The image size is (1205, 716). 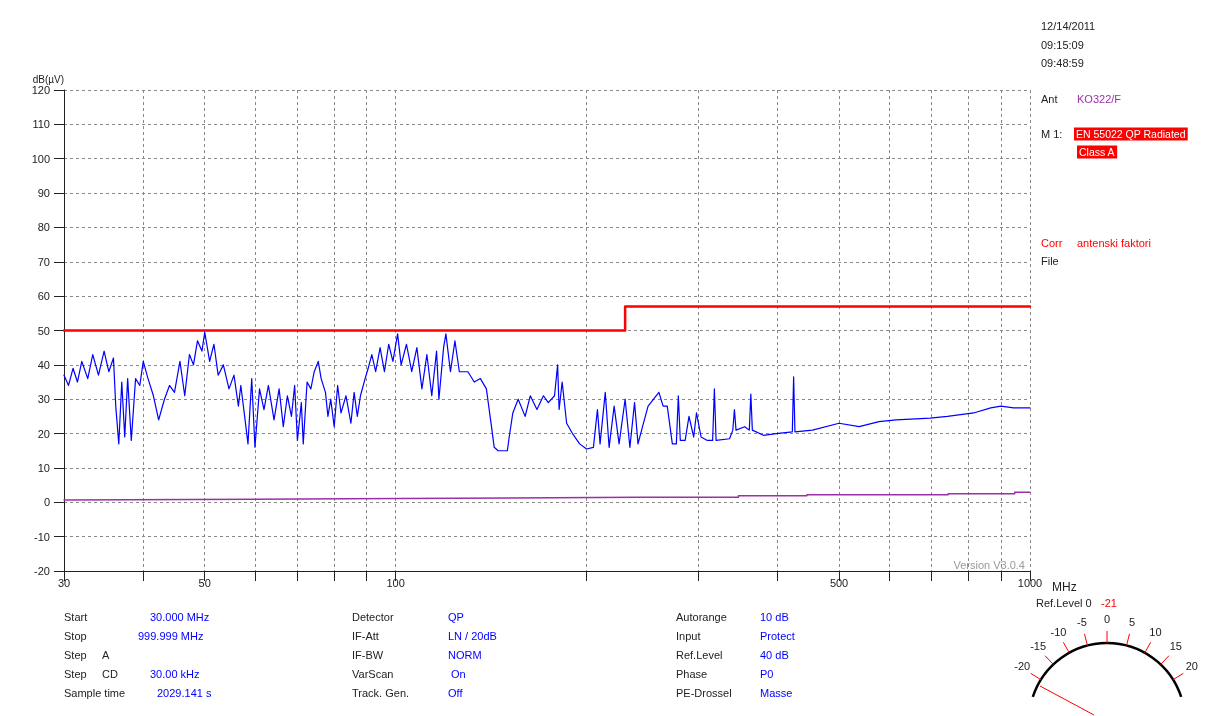 I want to click on text: -5, so click(x=1082, y=622).